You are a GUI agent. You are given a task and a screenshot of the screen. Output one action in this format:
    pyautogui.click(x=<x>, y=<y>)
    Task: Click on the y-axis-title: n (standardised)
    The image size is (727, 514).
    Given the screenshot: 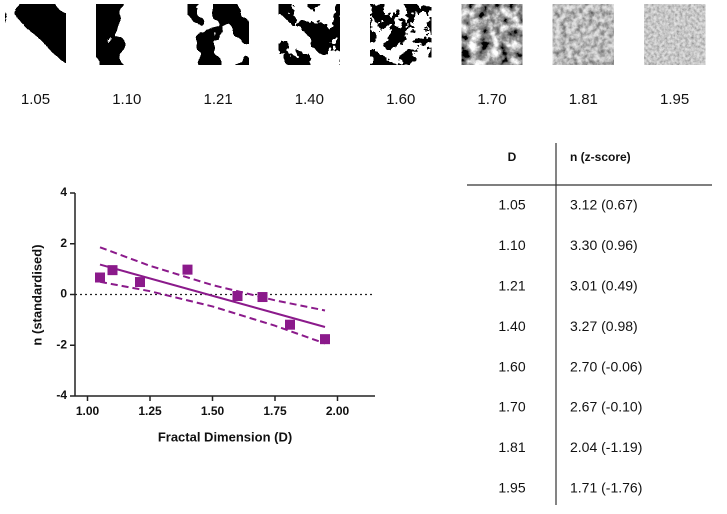 What is the action you would take?
    pyautogui.click(x=36, y=294)
    